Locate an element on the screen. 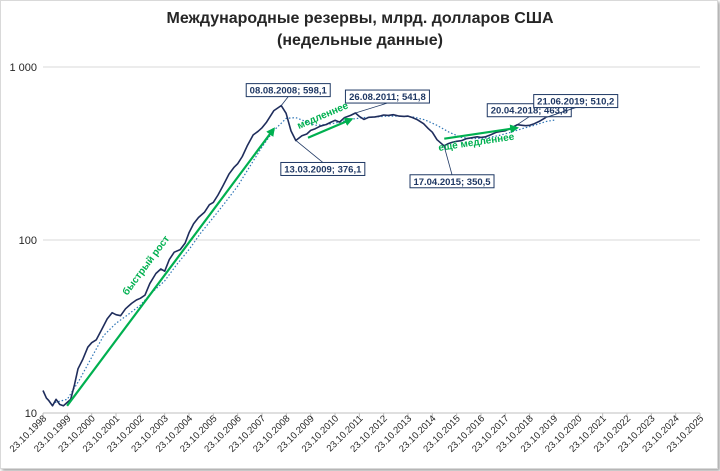 This screenshot has width=720, height=471. annotation-label: 21.06.2019; 510,2 is located at coordinates (575, 102).